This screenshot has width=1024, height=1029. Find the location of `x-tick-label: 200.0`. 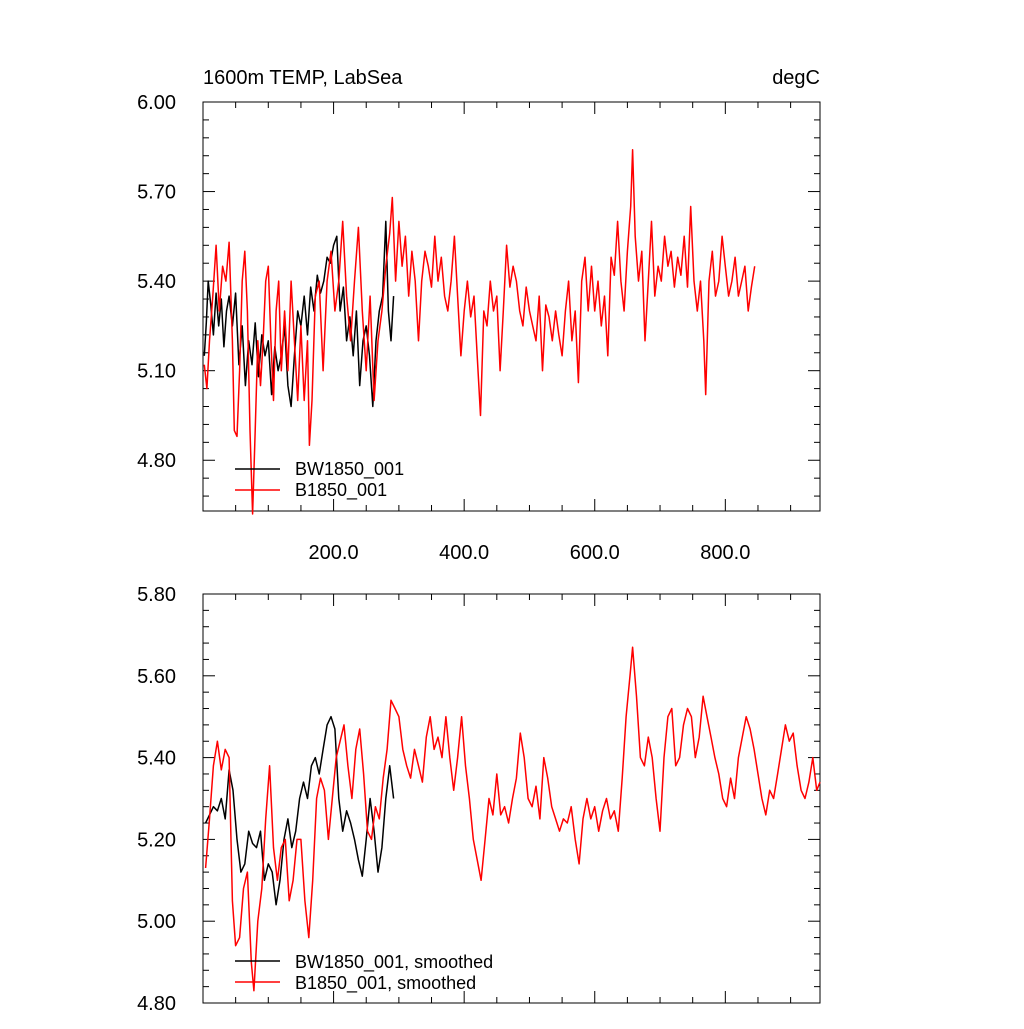

x-tick-label: 200.0 is located at coordinates (334, 553).